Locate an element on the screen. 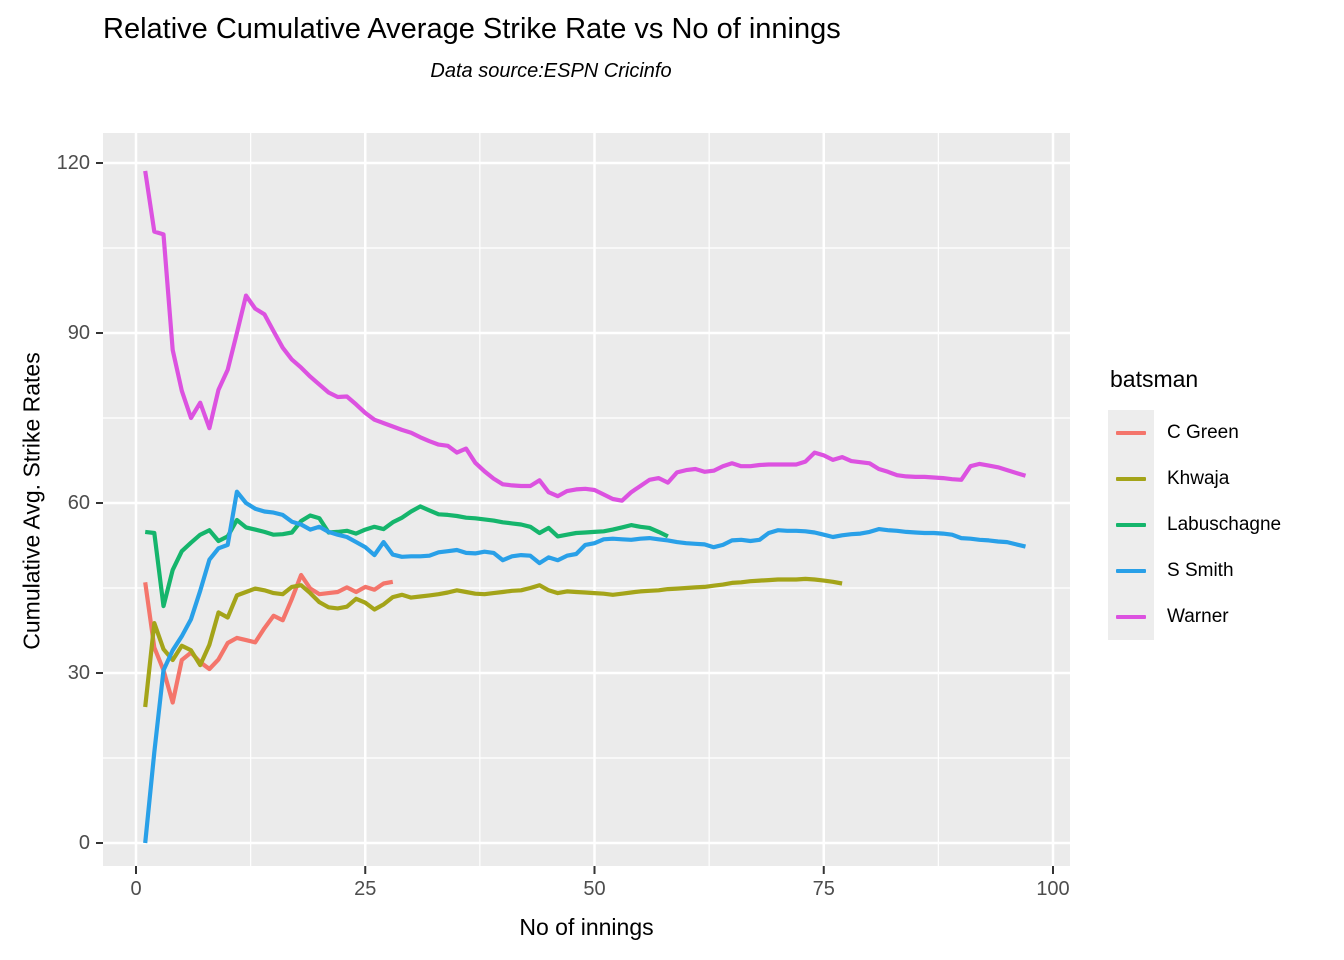 This screenshot has height=960, width=1344. x-tick-label: 25 is located at coordinates (365, 889).